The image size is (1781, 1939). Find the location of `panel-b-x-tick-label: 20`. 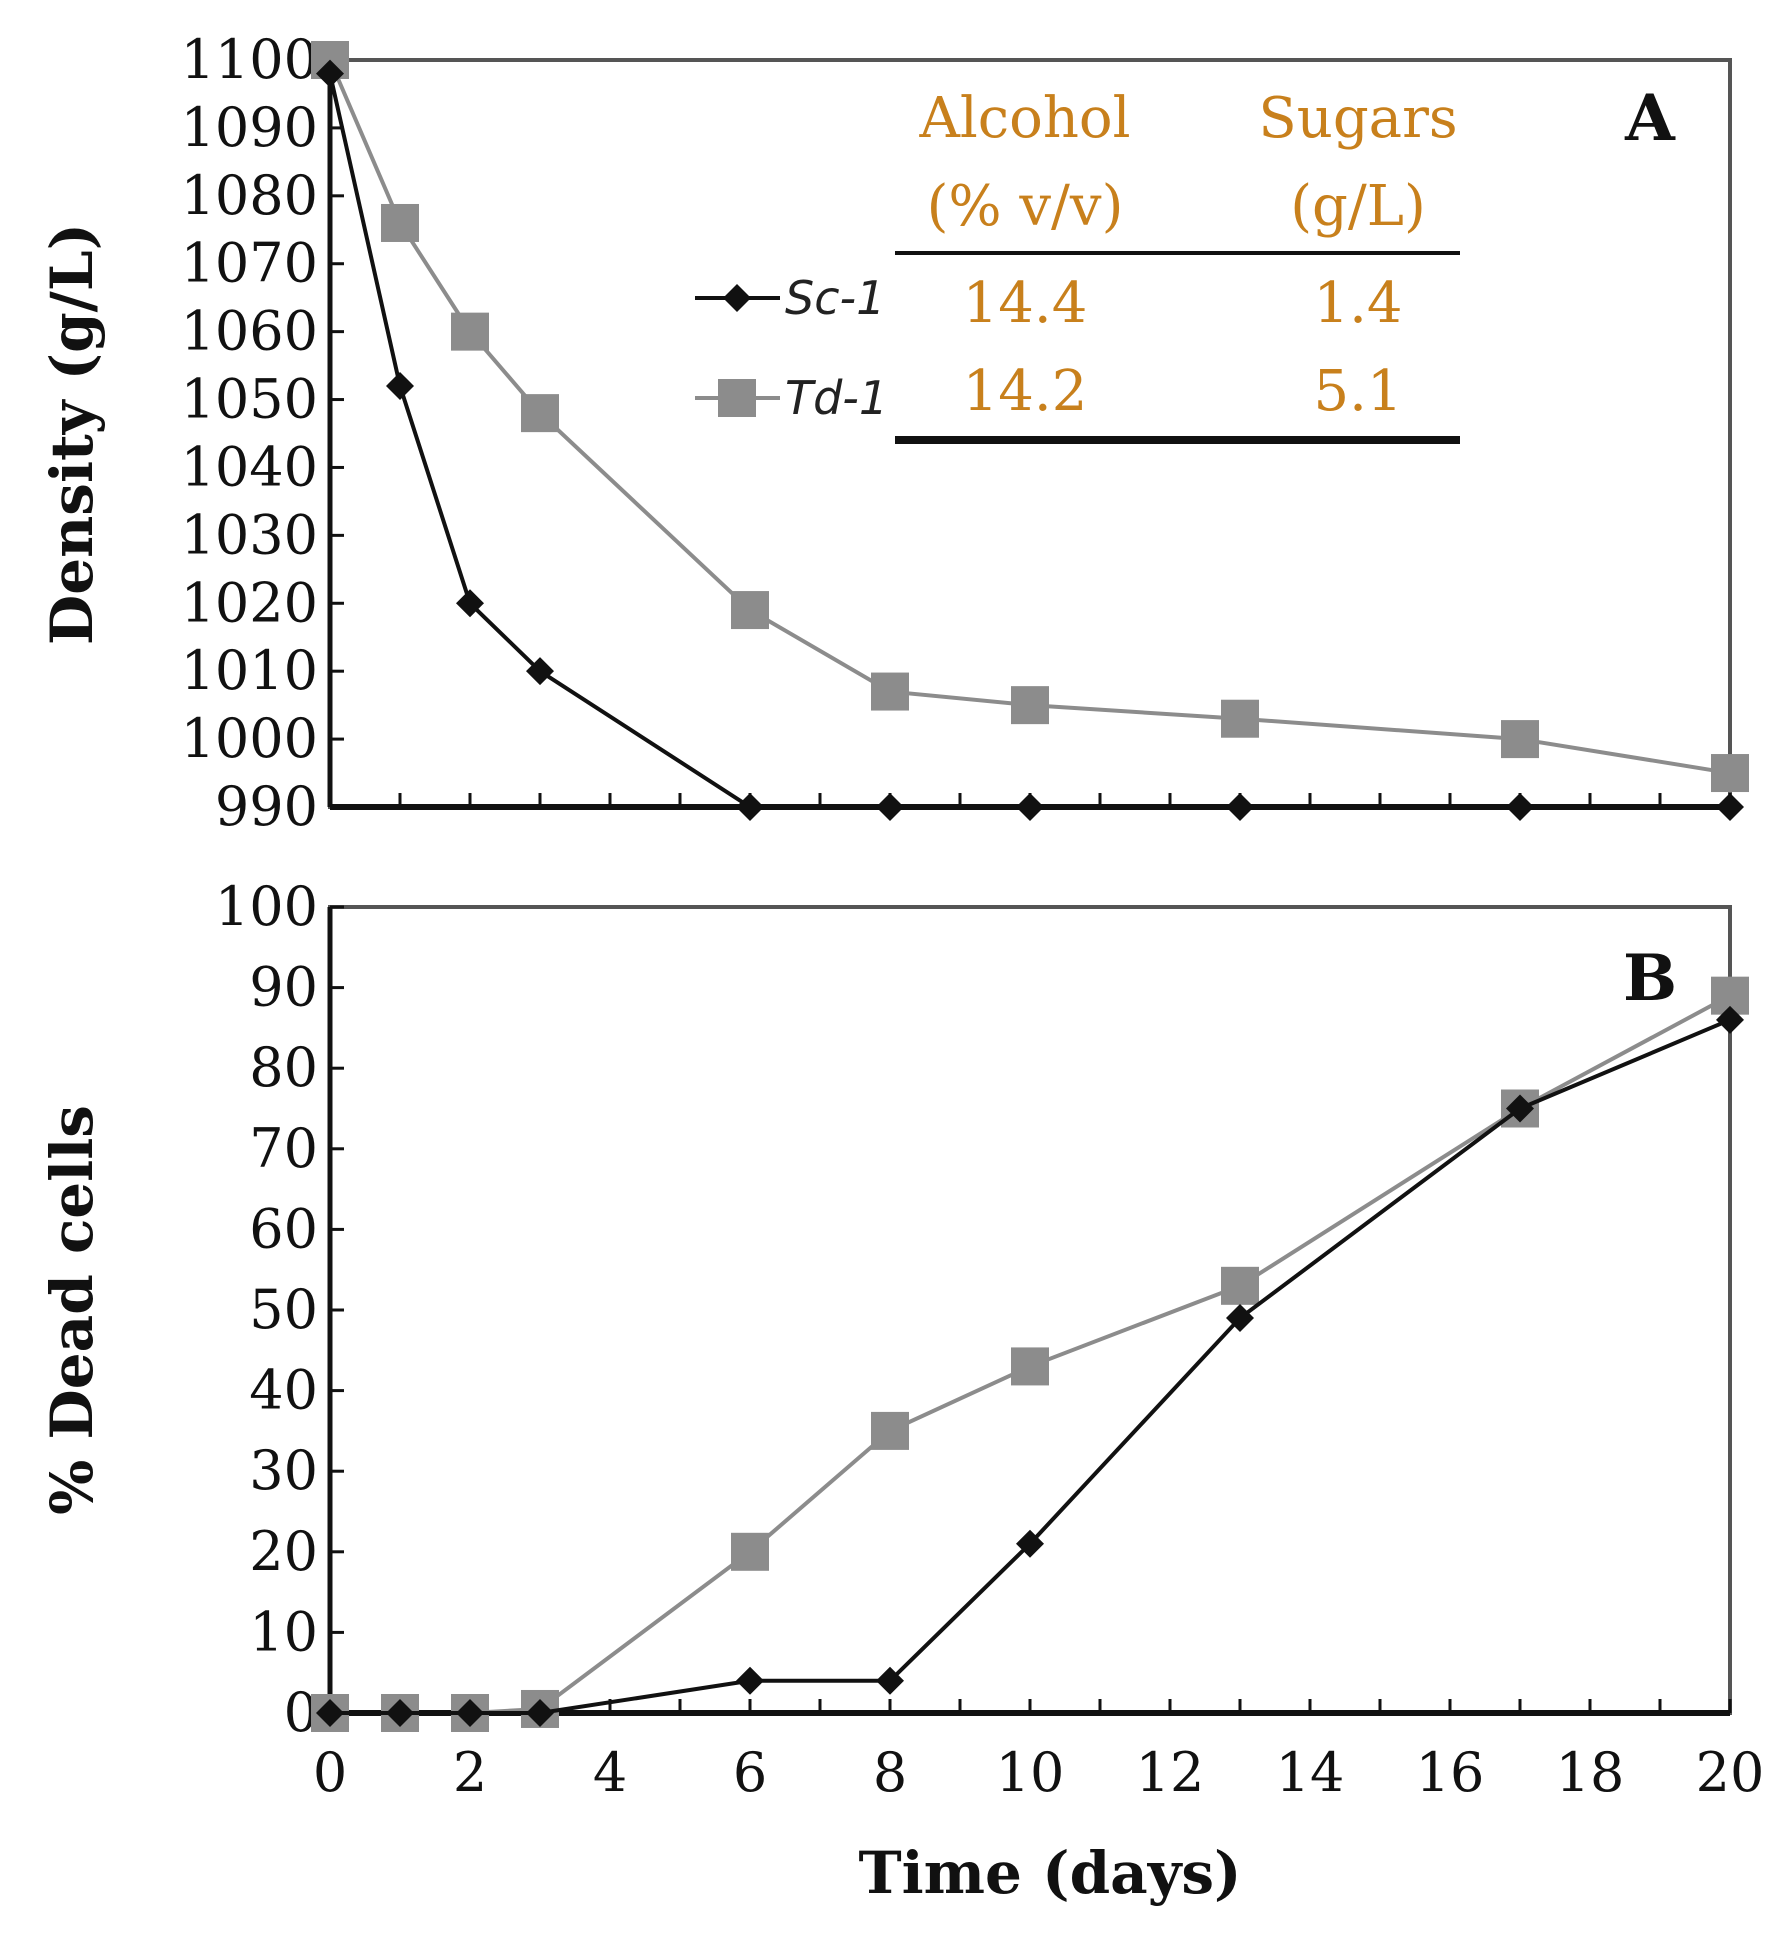

panel-b-x-tick-label: 20 is located at coordinates (1730, 1772).